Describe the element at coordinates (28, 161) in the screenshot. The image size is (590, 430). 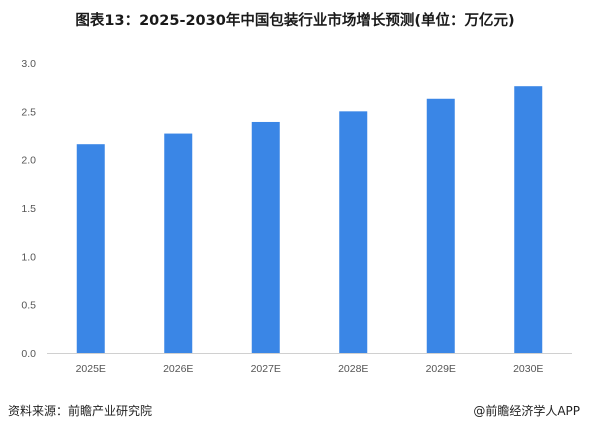
I see `y-tick-label: 2.0` at that location.